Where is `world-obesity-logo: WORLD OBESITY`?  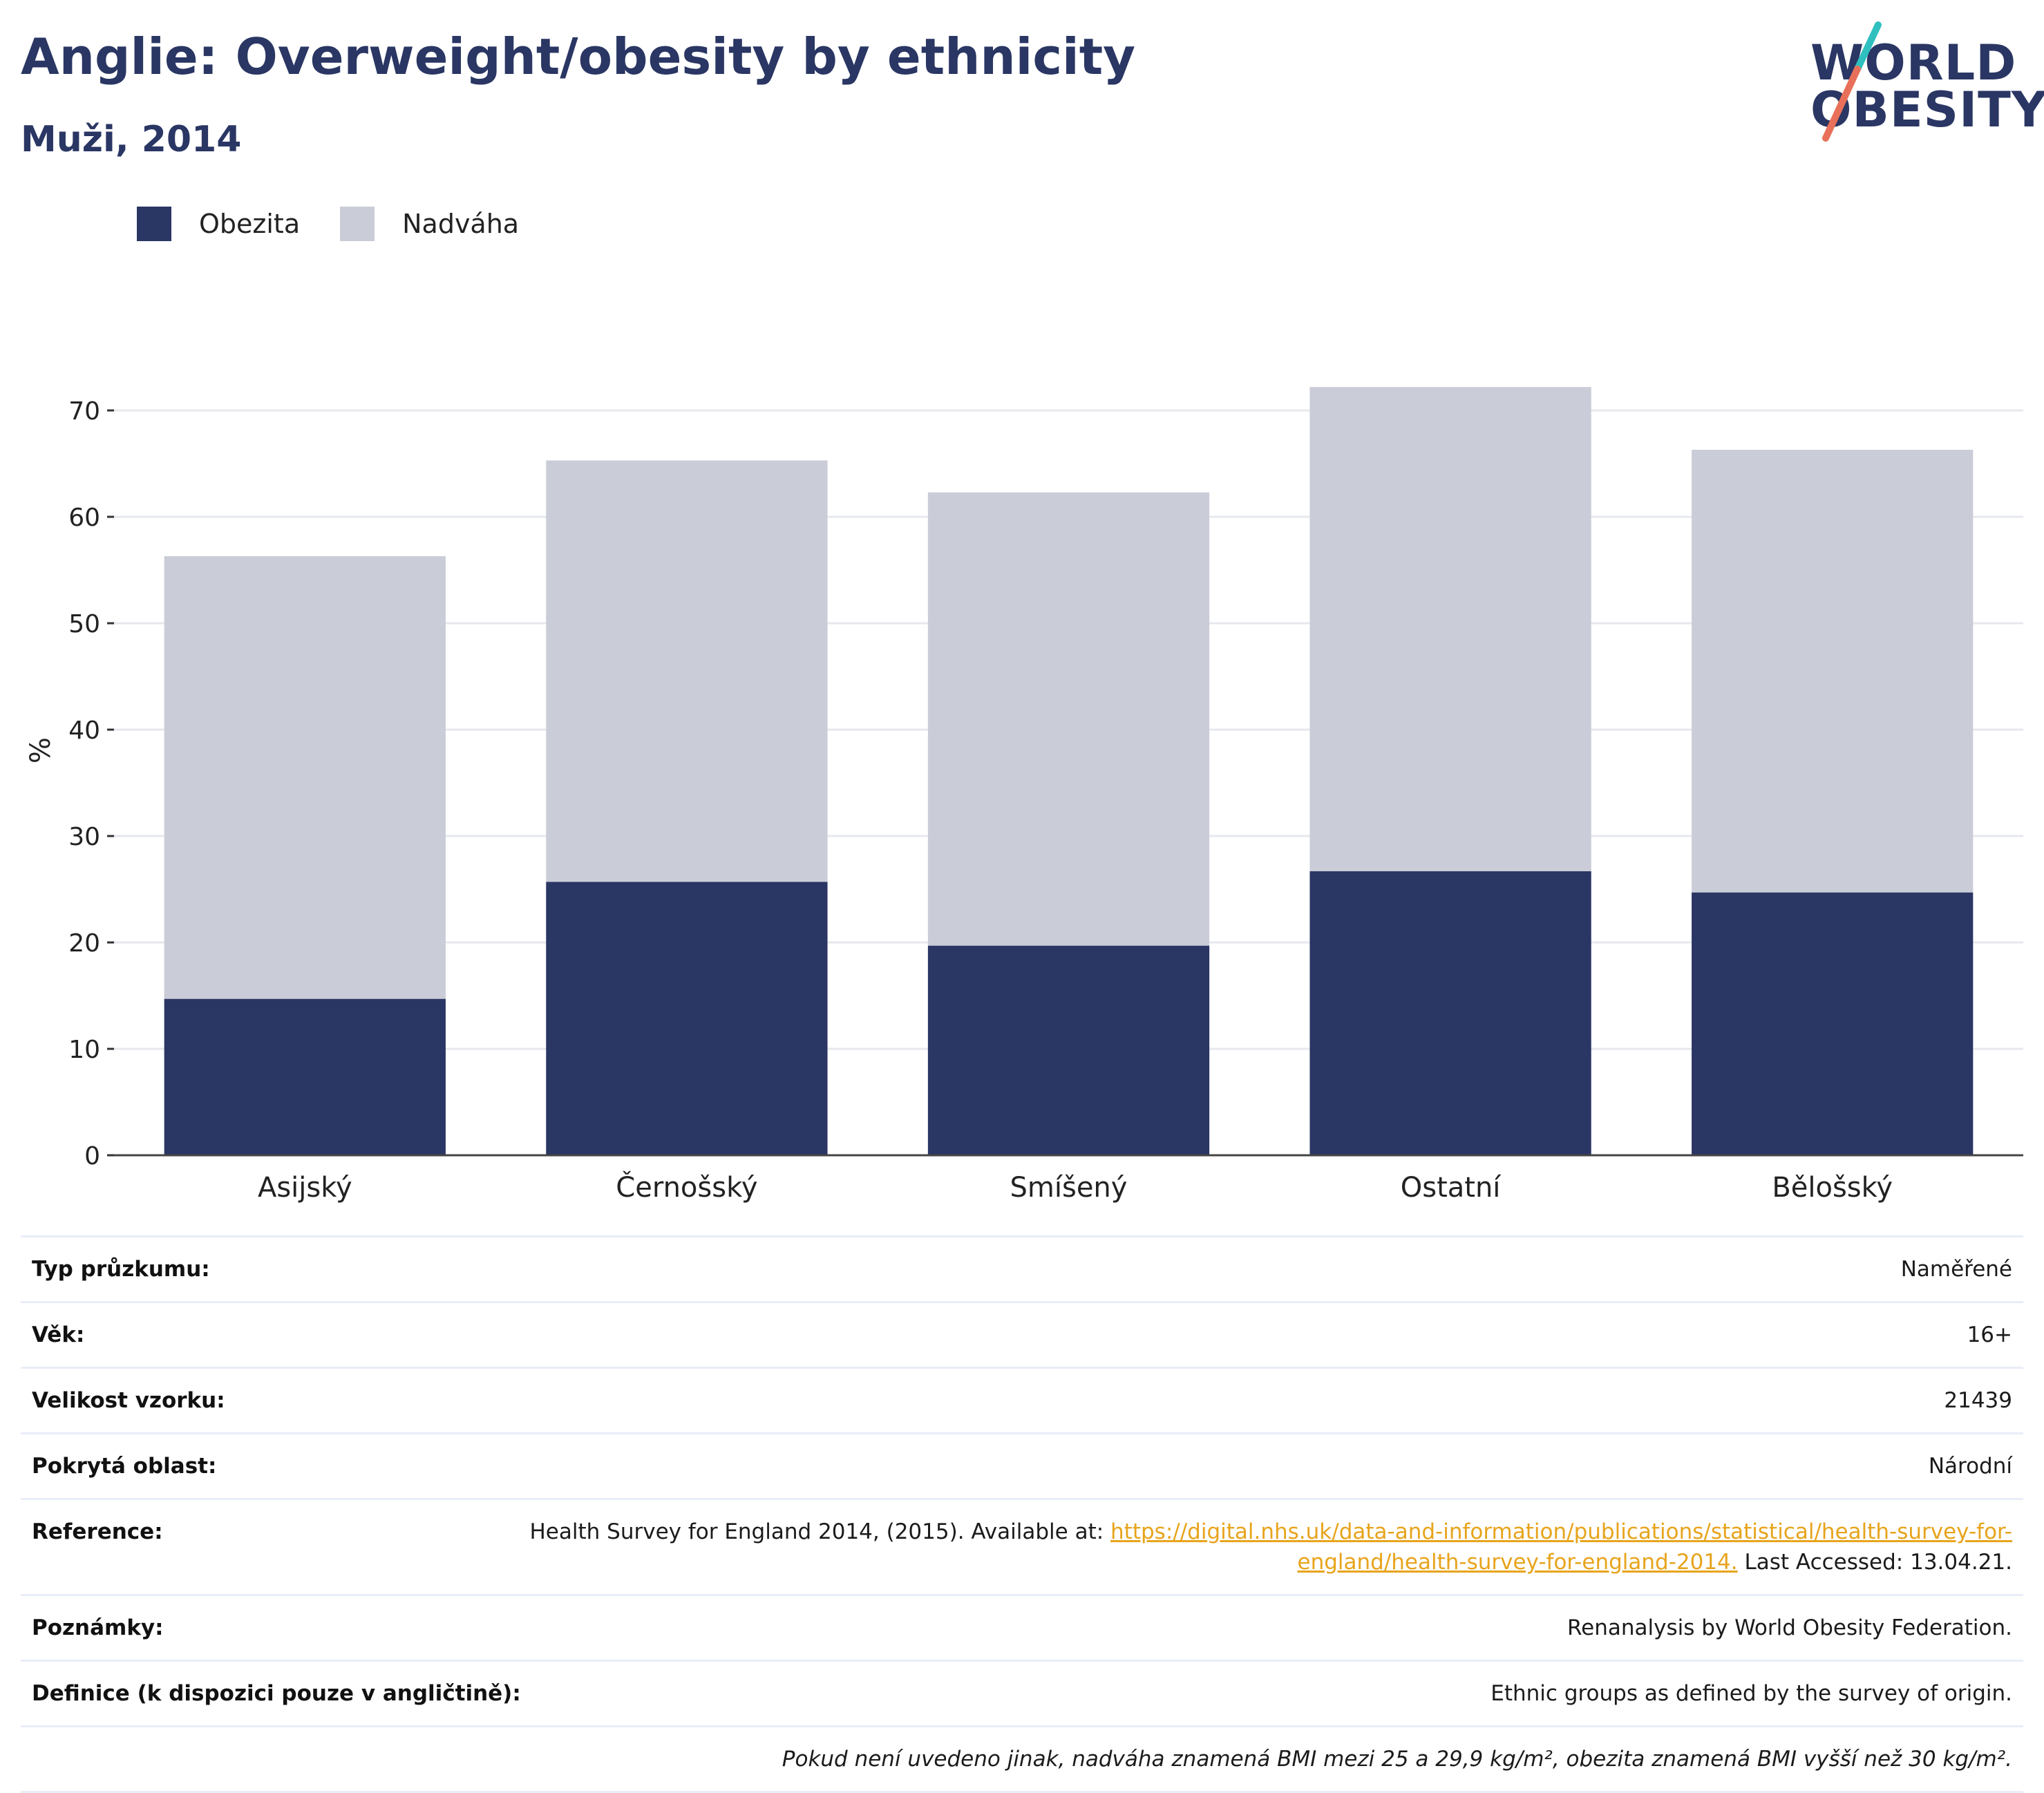
world-obesity-logo: WORLD OBESITY is located at coordinates (1920, 83).